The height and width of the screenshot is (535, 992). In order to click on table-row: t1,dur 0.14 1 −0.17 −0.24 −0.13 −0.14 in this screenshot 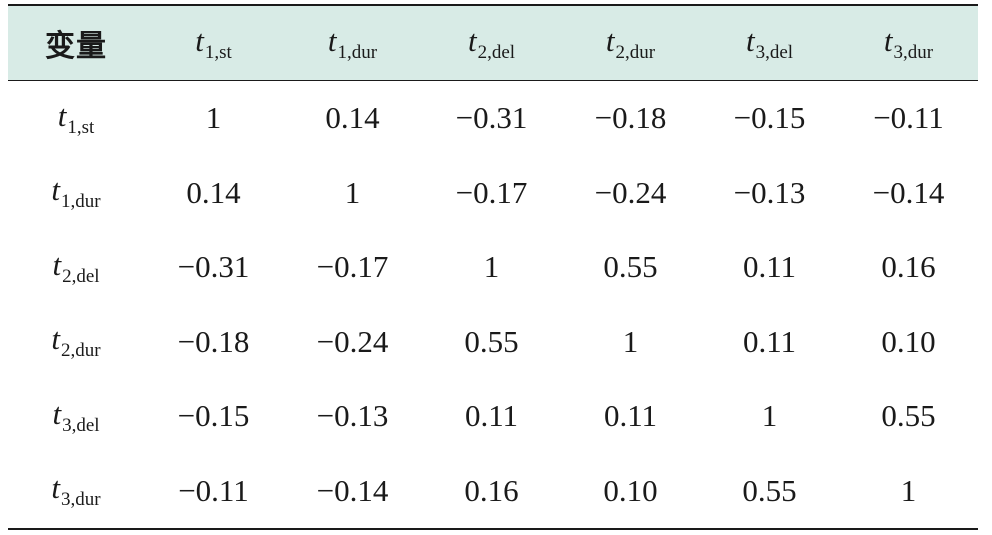, I will do `click(493, 193)`.